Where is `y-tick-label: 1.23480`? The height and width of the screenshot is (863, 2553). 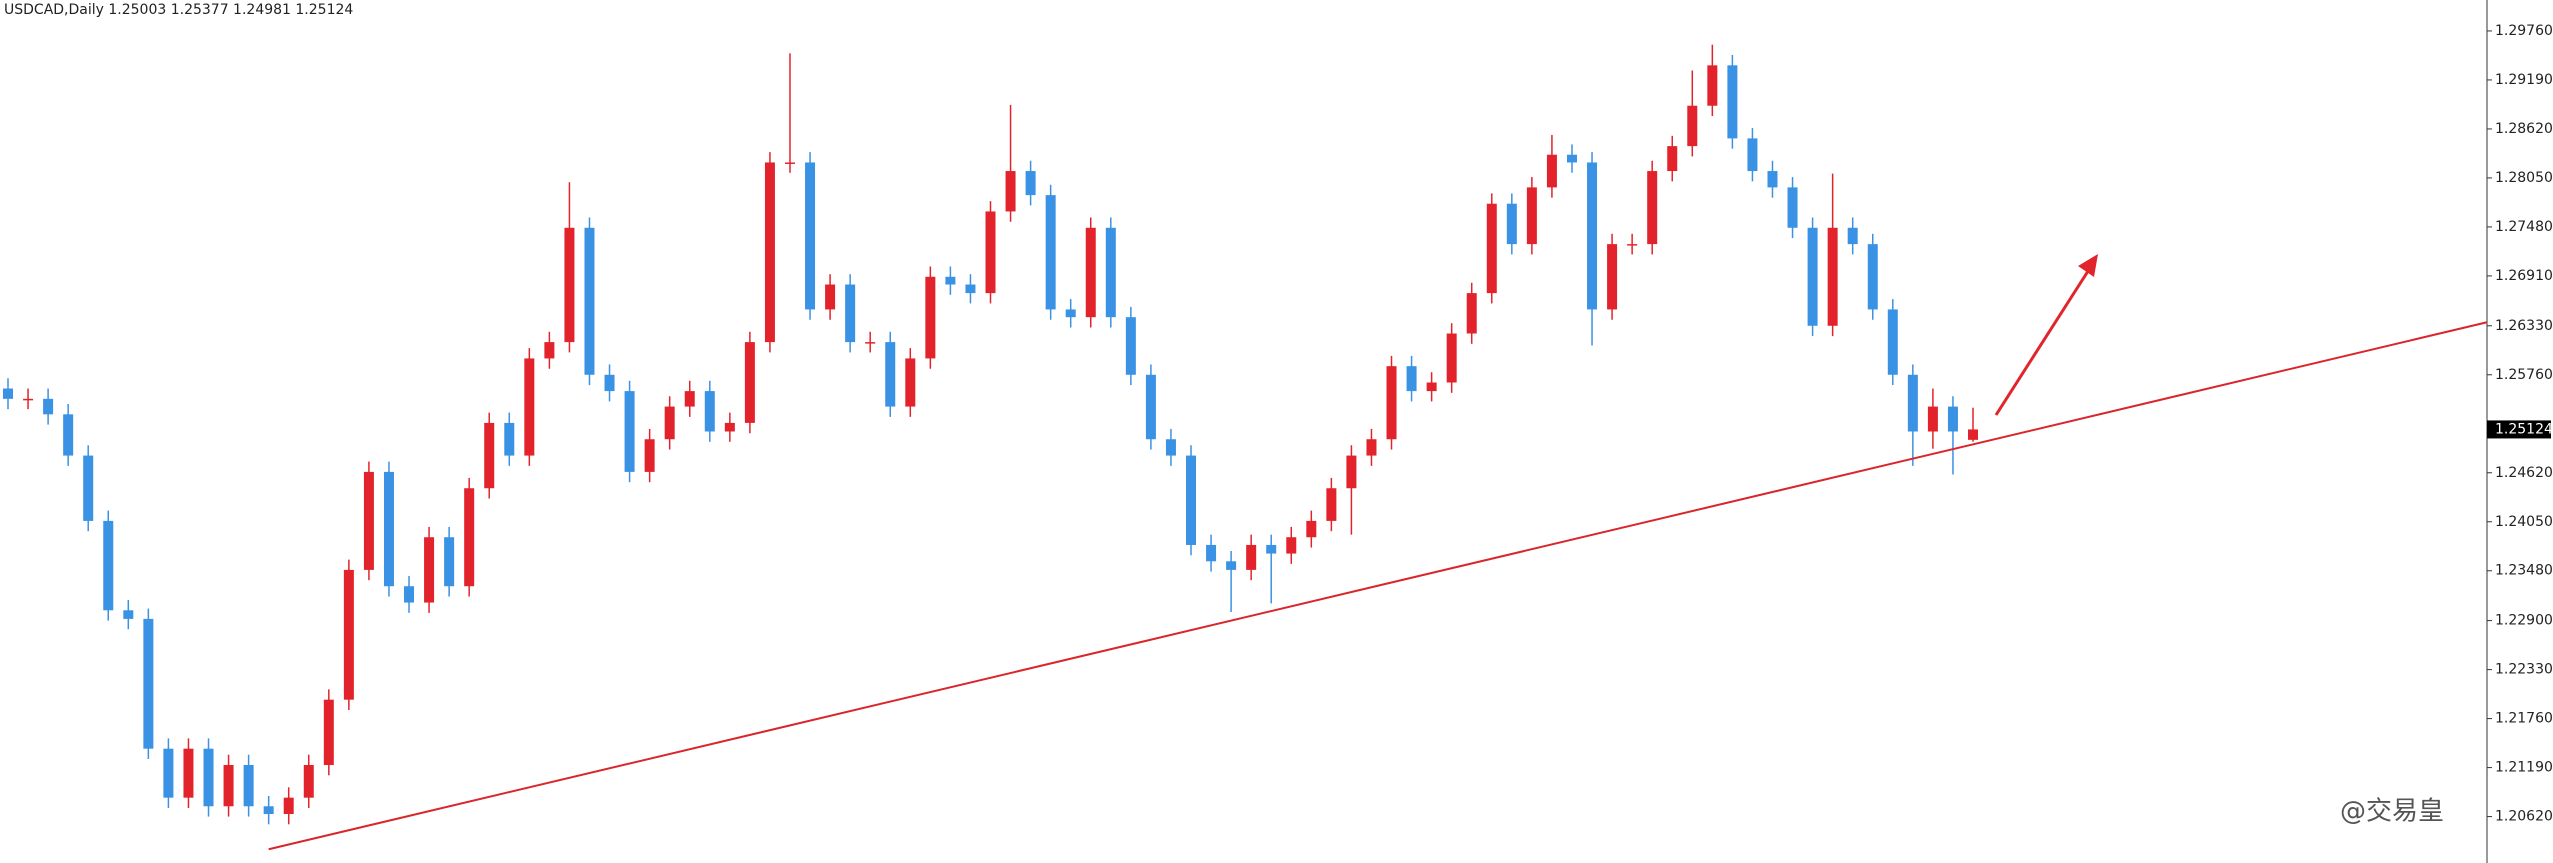 y-tick-label: 1.23480 is located at coordinates (2524, 571).